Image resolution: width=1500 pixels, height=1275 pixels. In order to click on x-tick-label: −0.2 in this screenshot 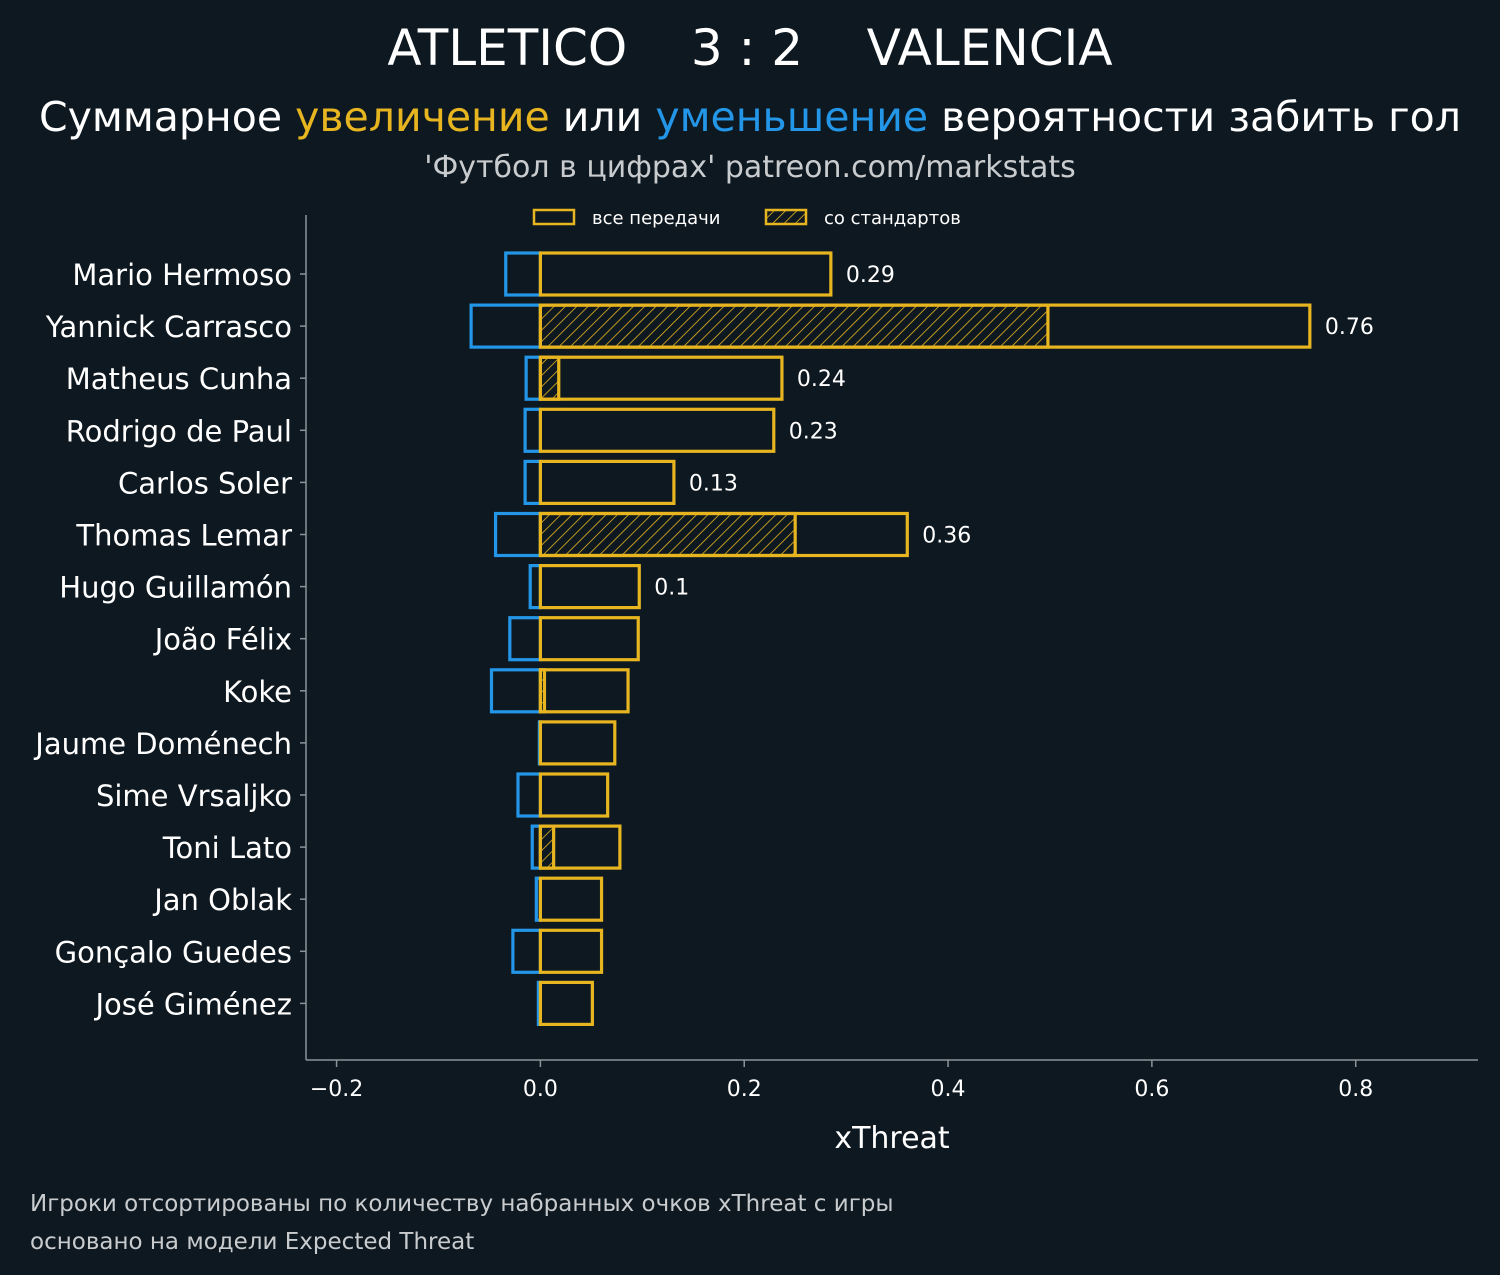, I will do `click(336, 1089)`.